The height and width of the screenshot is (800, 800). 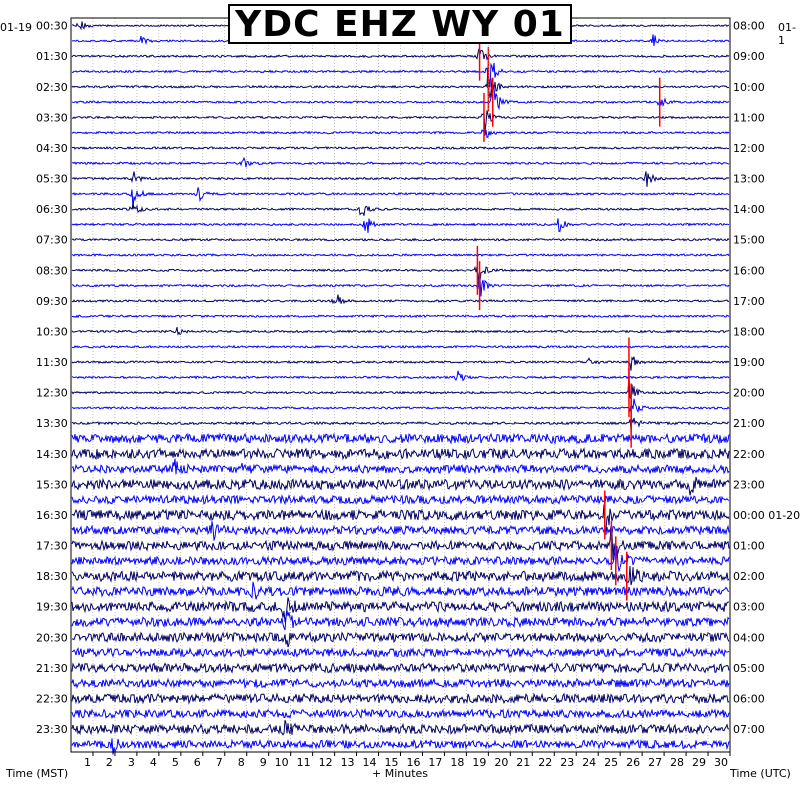 I want to click on right-tick-label: 06:00, so click(x=749, y=698).